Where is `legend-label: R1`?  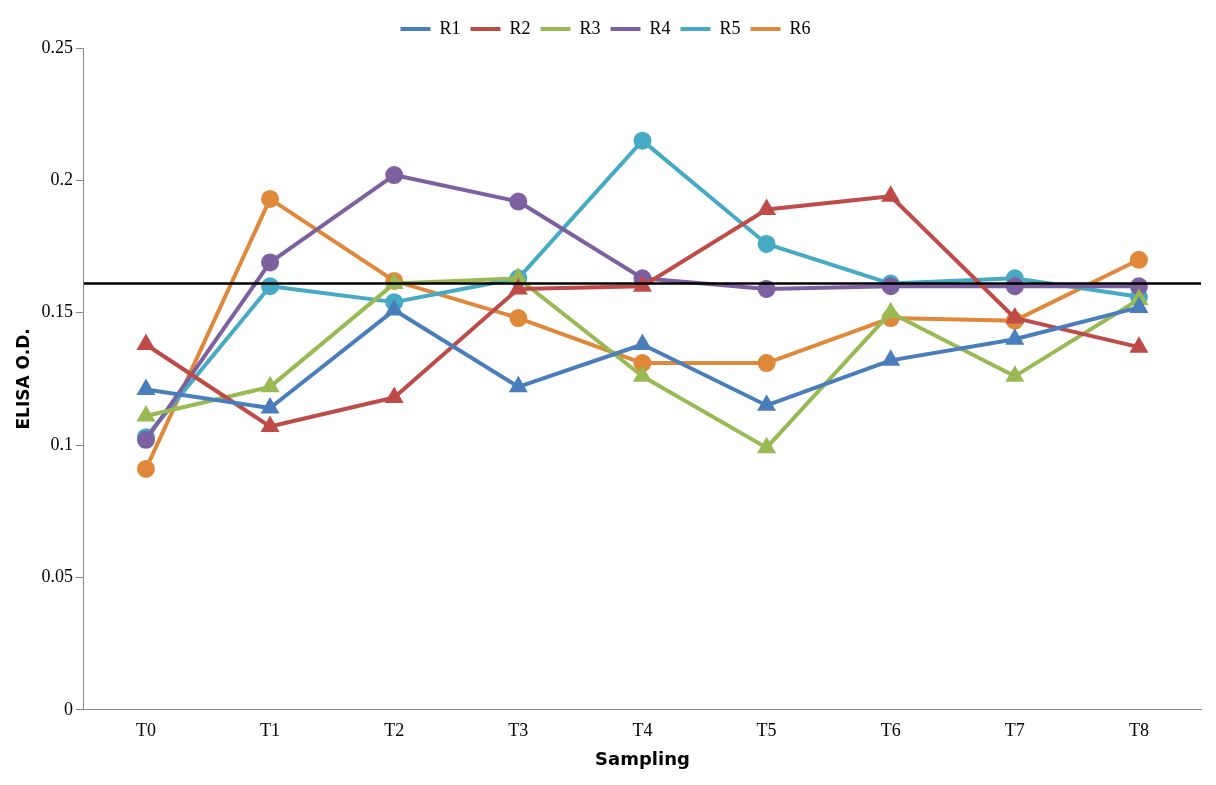 legend-label: R1 is located at coordinates (450, 27).